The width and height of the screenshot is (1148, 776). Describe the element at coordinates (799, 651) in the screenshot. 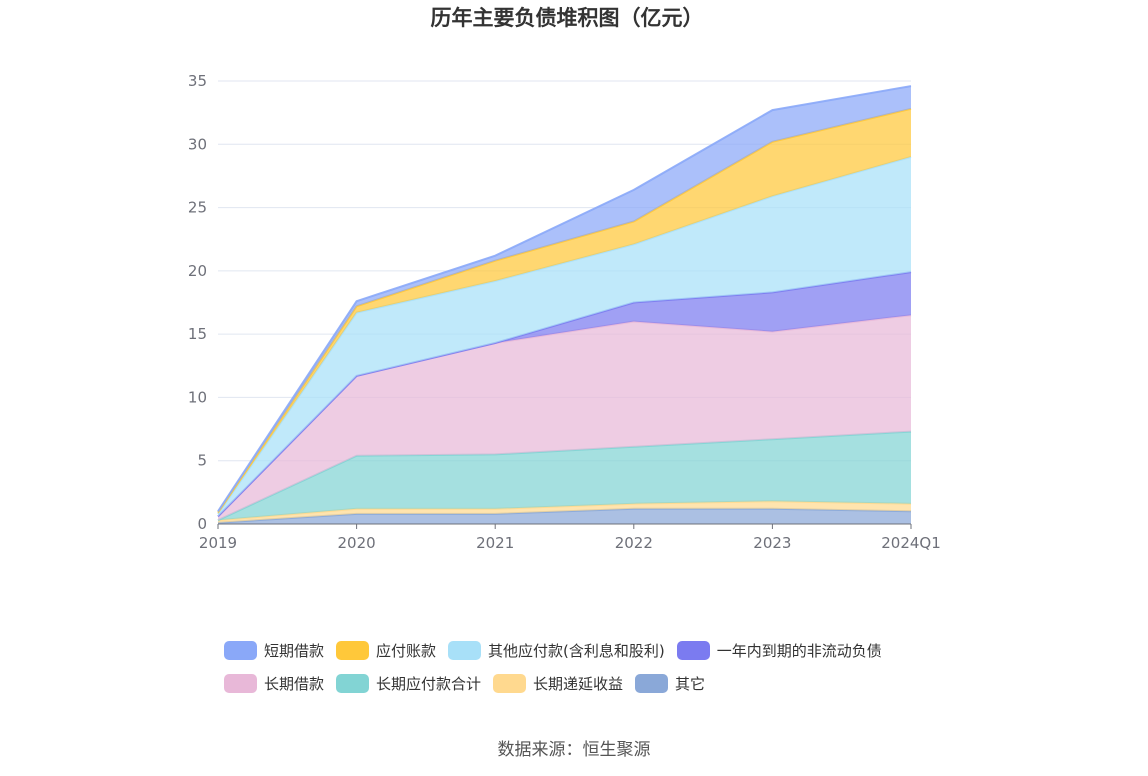

I see `legend-label: 一年内到期的非流动负债` at that location.